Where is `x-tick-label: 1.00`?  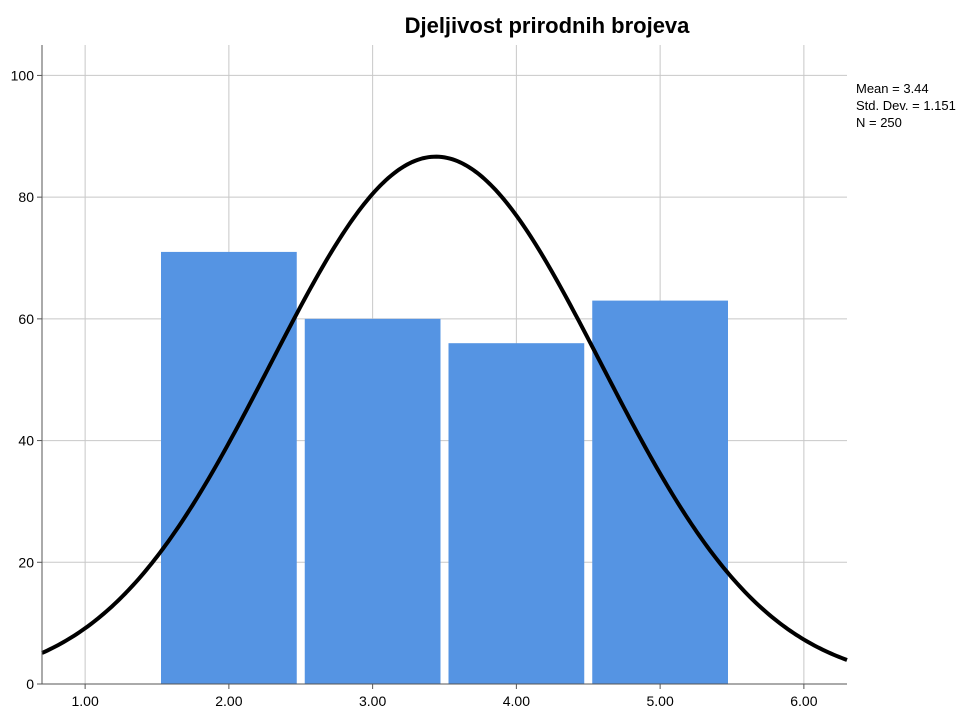 x-tick-label: 1.00 is located at coordinates (85, 701).